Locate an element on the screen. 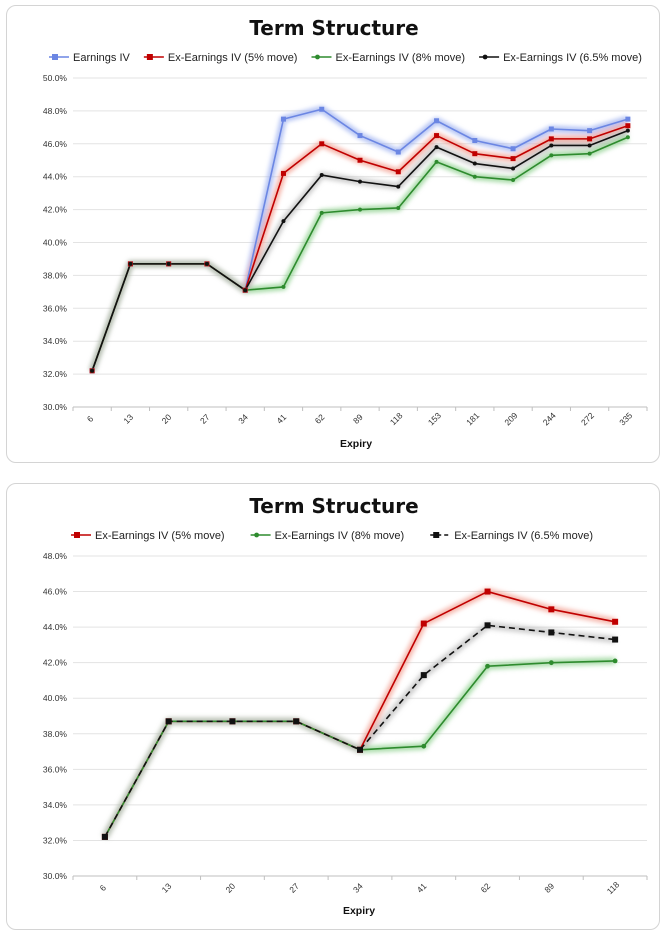 This screenshot has width=668, height=935. y-tick-label: 32.0% is located at coordinates (55, 374).